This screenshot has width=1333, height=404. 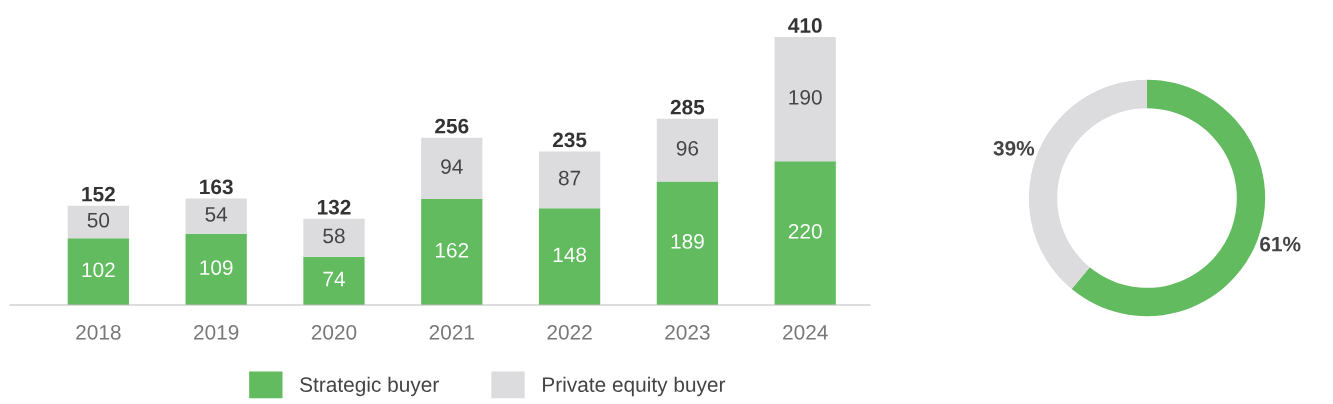 I want to click on data-label: 96, so click(x=687, y=148).